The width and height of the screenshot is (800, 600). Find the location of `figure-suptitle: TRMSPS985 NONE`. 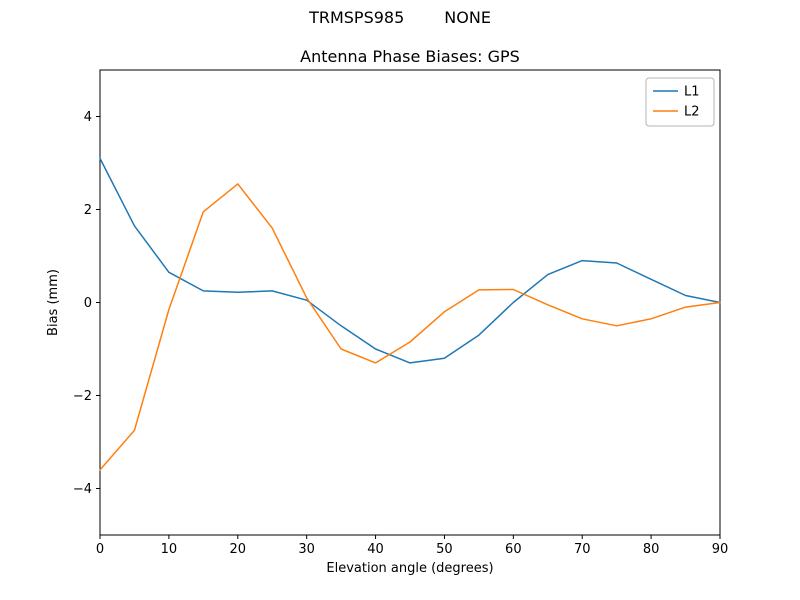

figure-suptitle: TRMSPS985 NONE is located at coordinates (400, 17).